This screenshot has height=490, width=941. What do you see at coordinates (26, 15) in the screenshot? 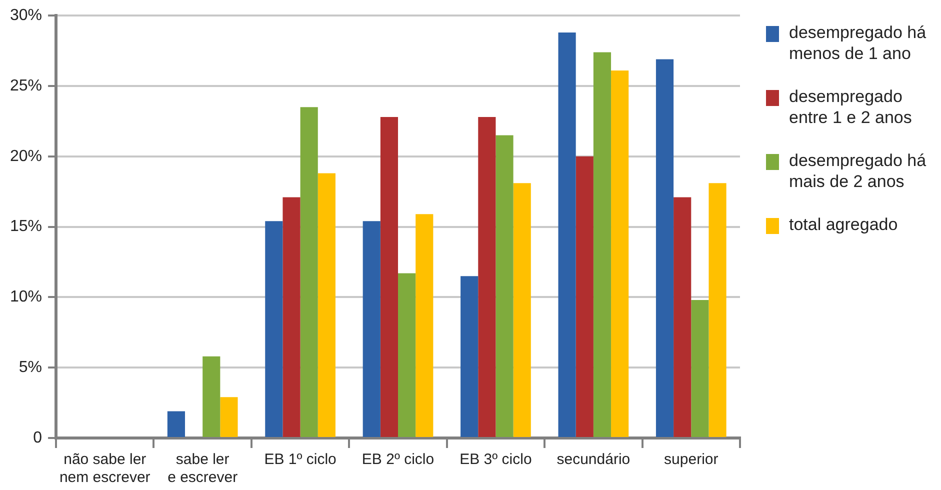
I see `y-tick-label: 30%` at bounding box center [26, 15].